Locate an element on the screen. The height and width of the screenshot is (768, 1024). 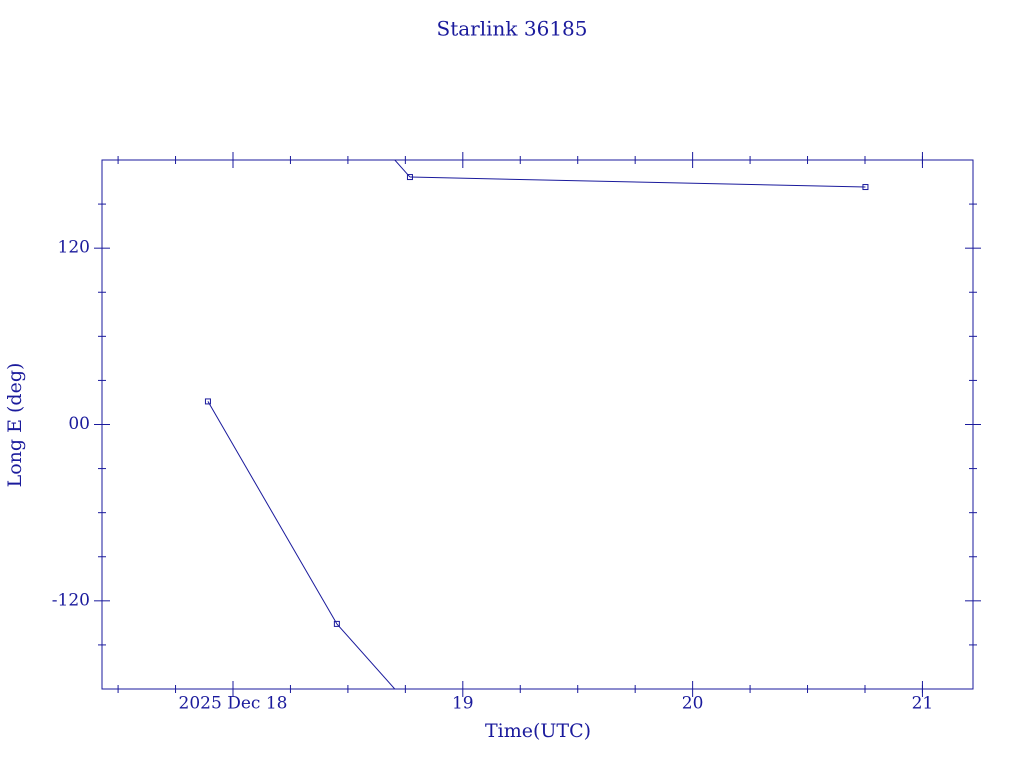
x-tick-label: 2025 Dec 18 is located at coordinates (233, 704).